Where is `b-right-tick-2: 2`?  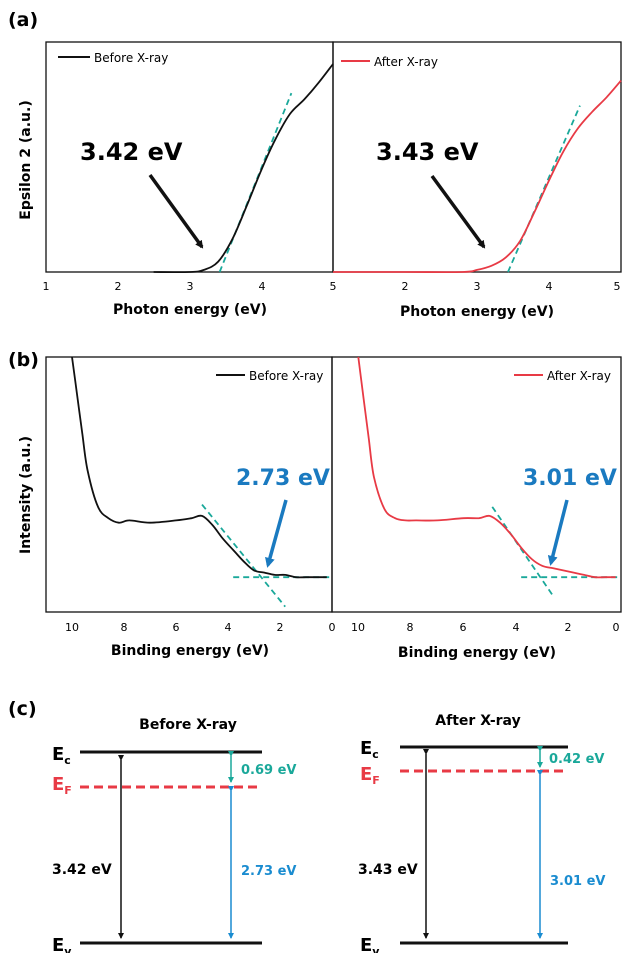
b-right-tick-2: 2 is located at coordinates (568, 627).